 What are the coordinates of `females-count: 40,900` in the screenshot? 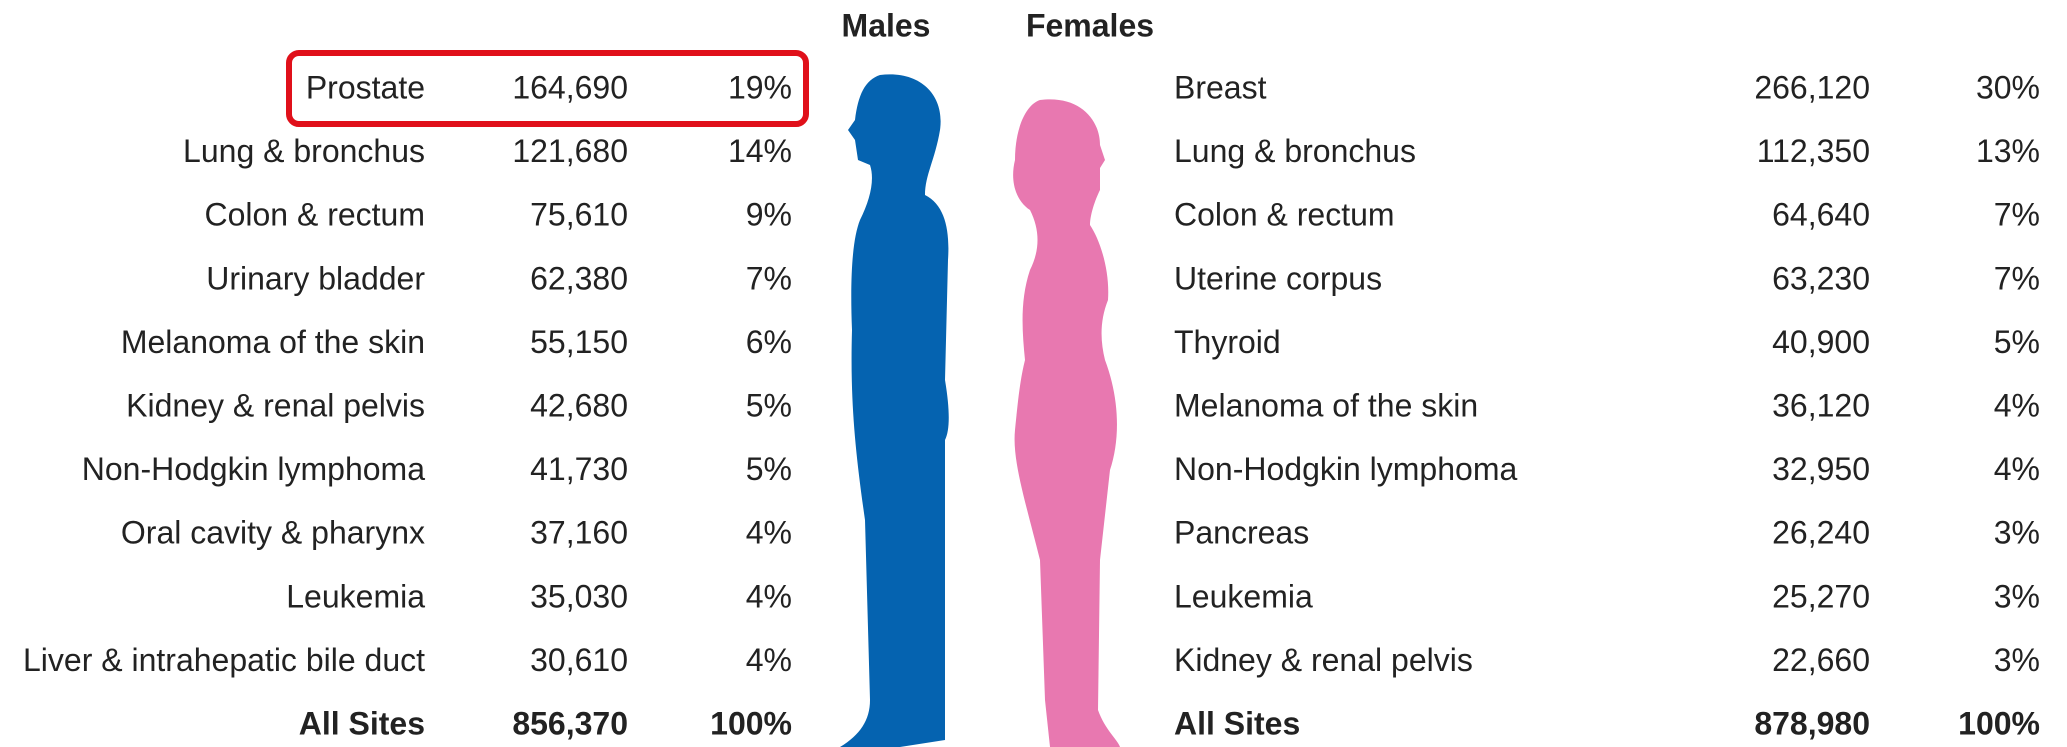 It's located at (1821, 342).